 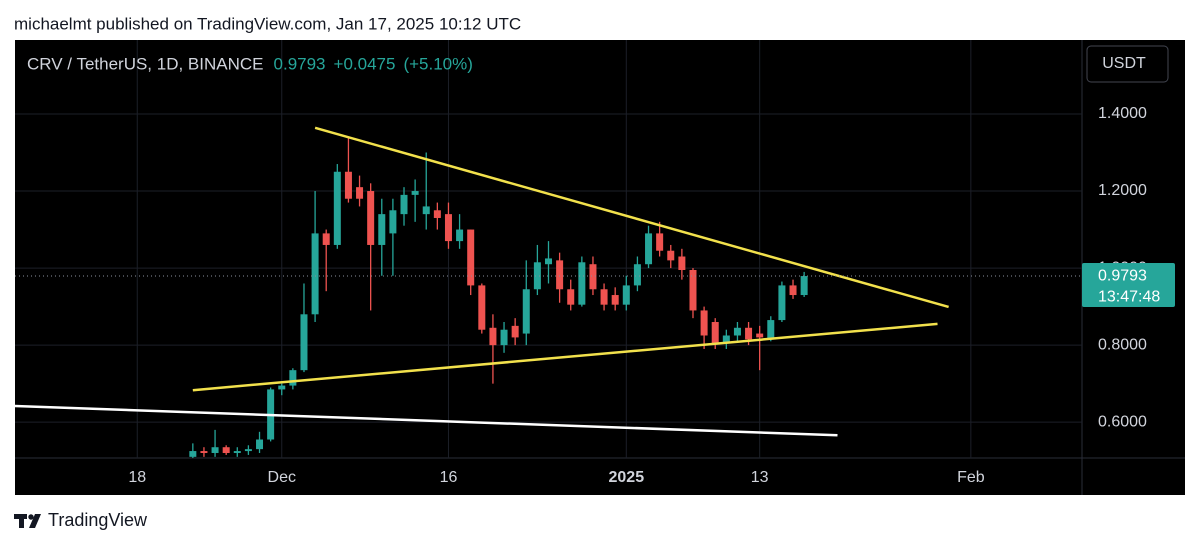 I want to click on y-tick-label: 1.2000, so click(x=1122, y=190).